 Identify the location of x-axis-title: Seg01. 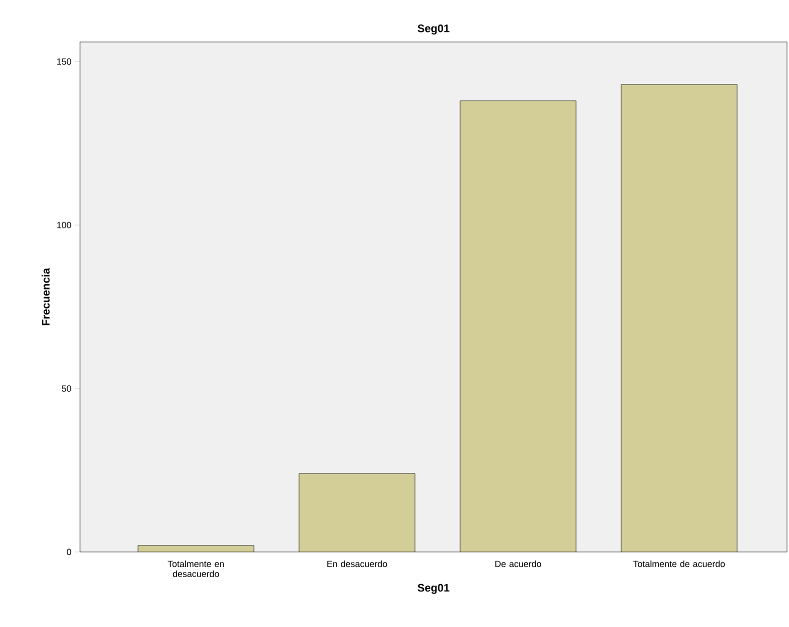
(434, 589).